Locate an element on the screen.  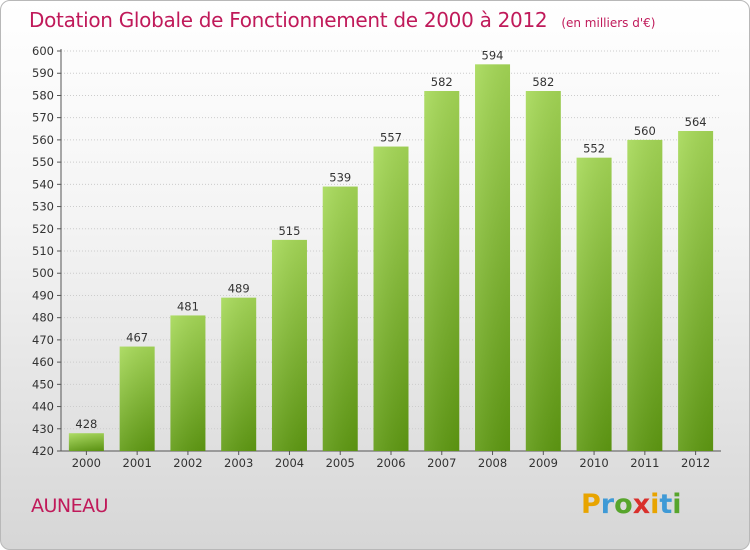
data-label: 515 is located at coordinates (289, 231).